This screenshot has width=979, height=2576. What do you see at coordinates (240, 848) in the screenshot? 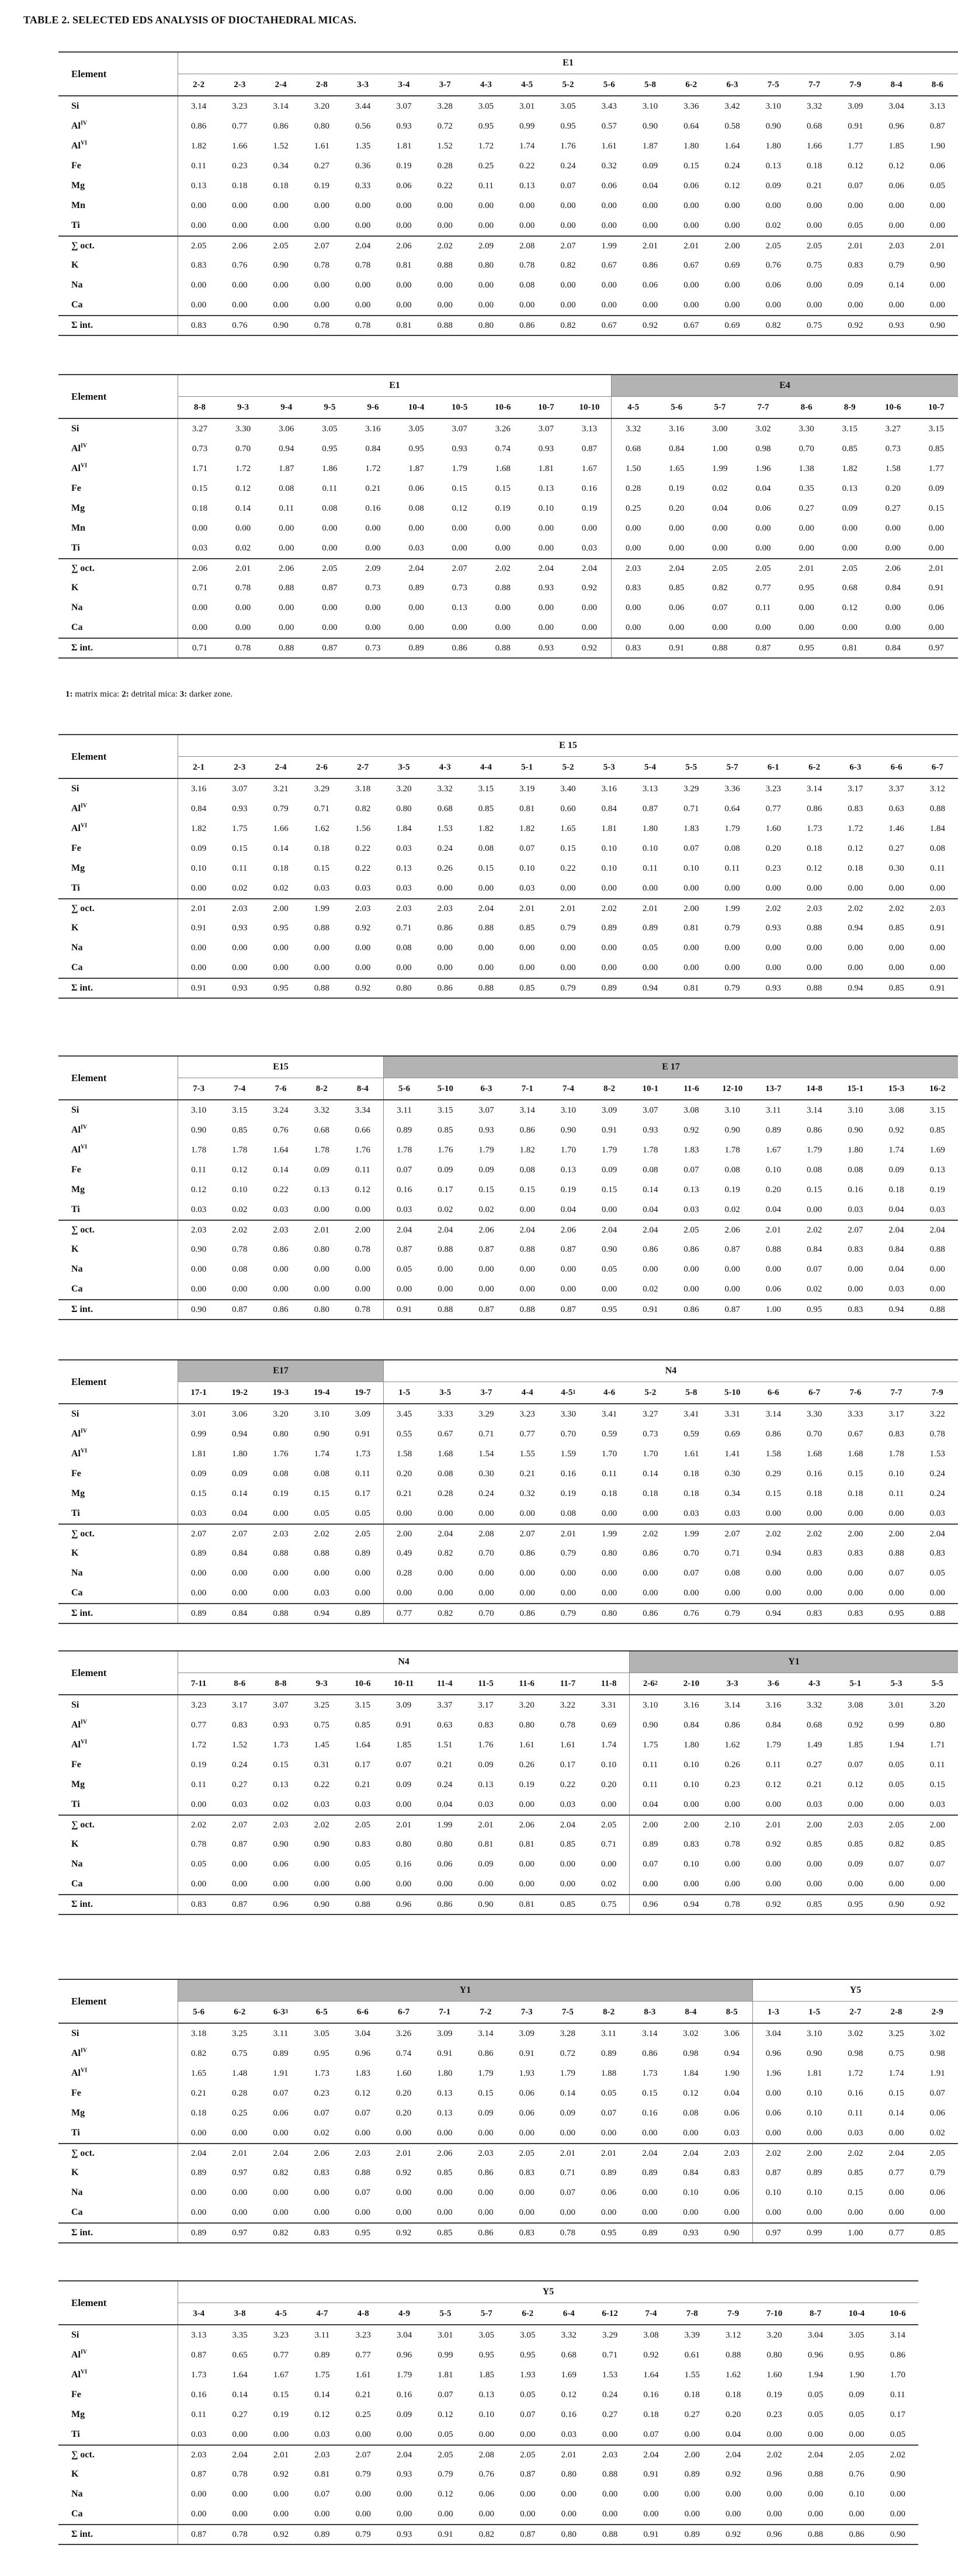
I see `value-cell: 0.15` at bounding box center [240, 848].